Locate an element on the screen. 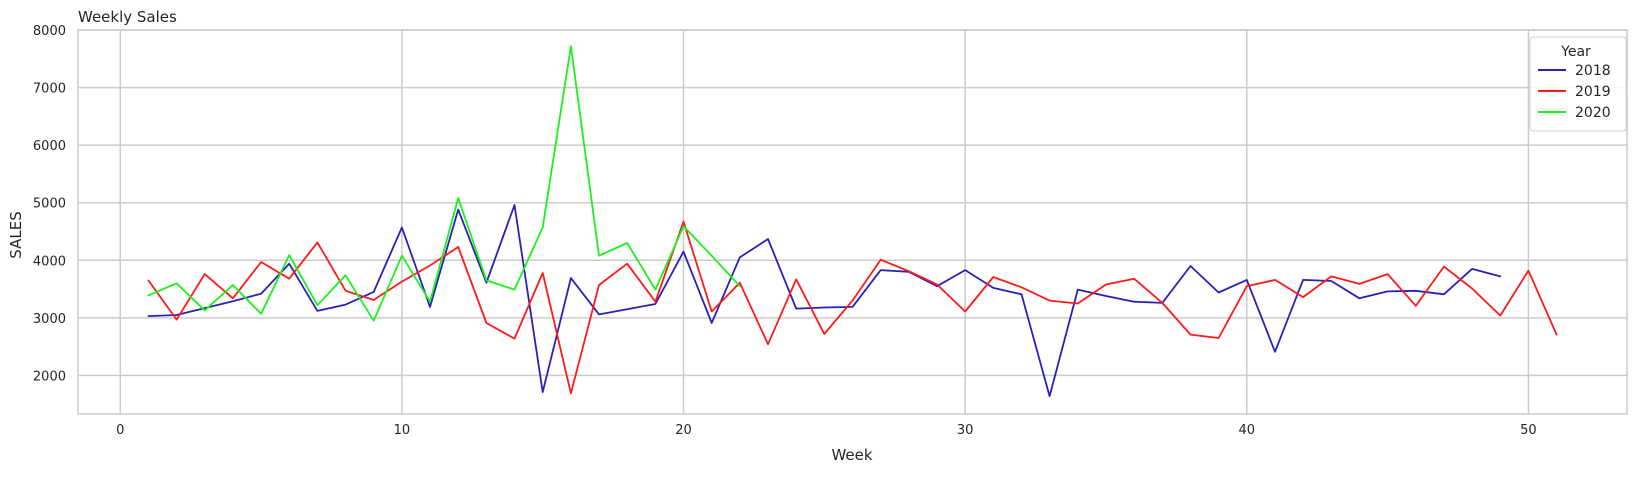 The height and width of the screenshot is (477, 1637). legend-label-2020: 2020 is located at coordinates (1593, 113).